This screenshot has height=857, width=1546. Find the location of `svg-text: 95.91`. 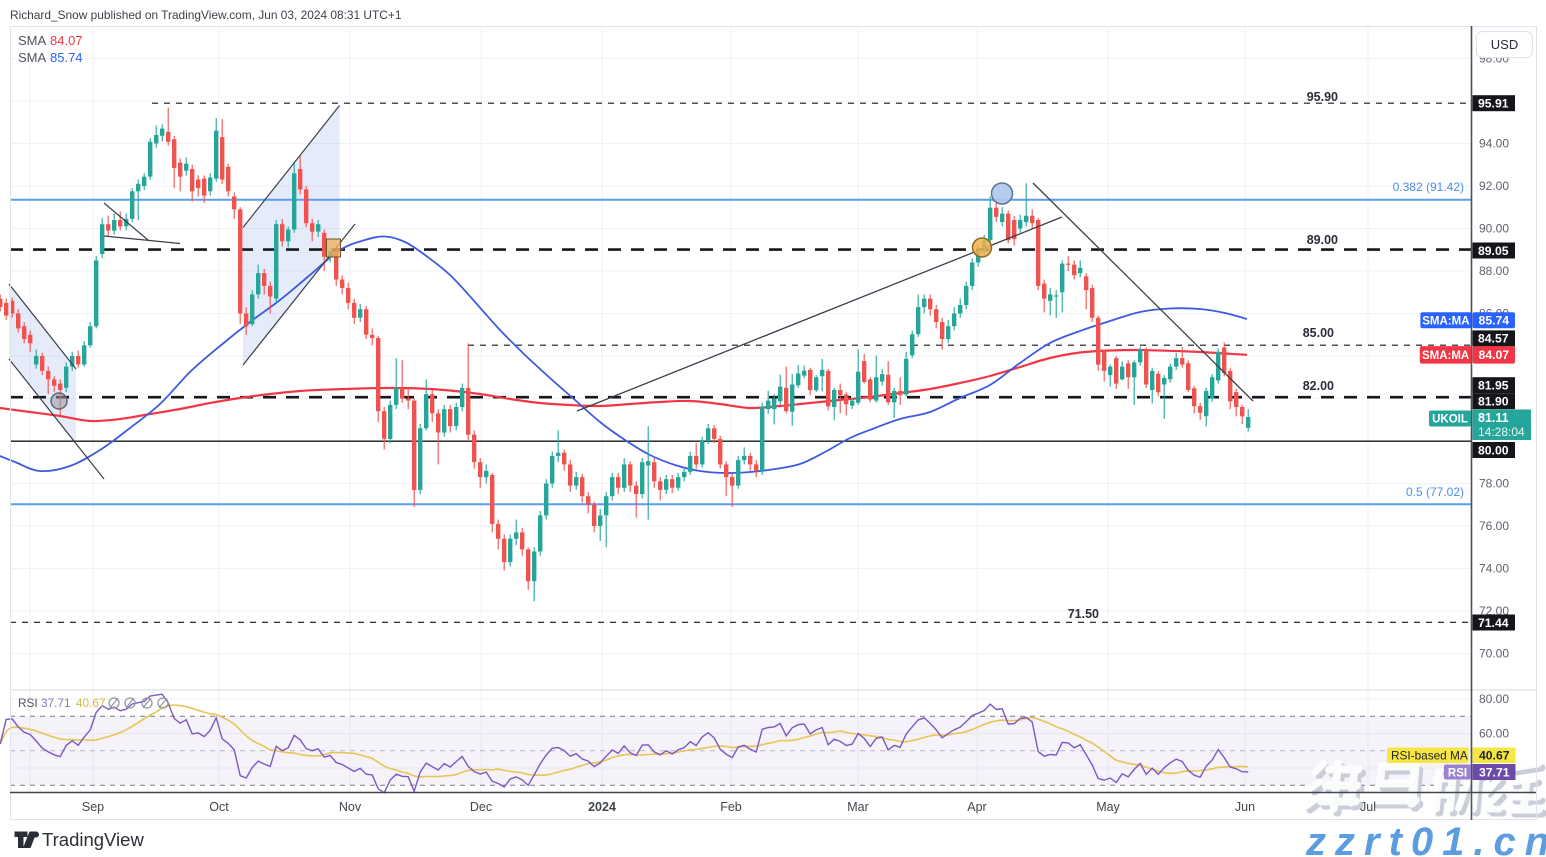

svg-text: 95.91 is located at coordinates (1493, 104).